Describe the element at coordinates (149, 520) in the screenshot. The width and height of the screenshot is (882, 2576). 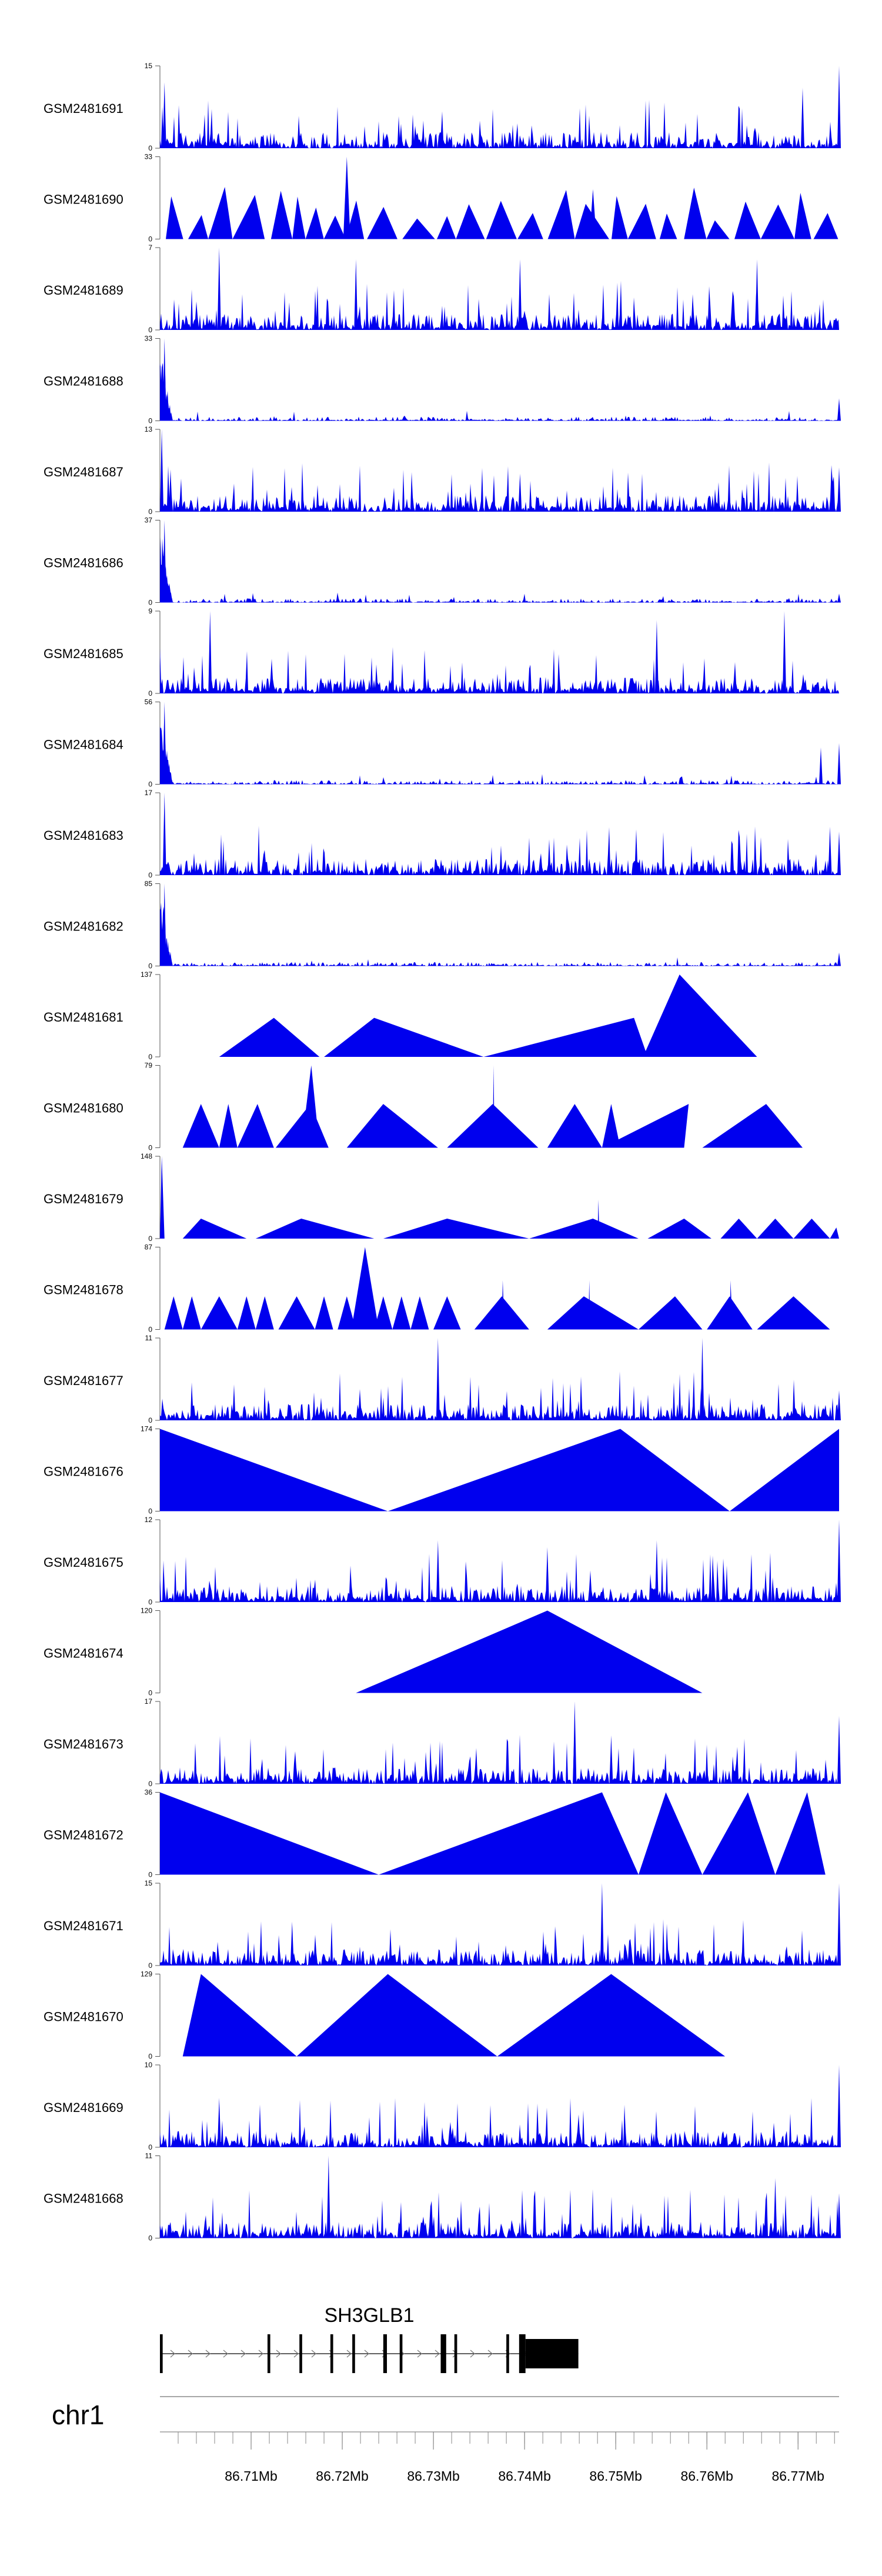
I see `y-max-label: 37` at that location.